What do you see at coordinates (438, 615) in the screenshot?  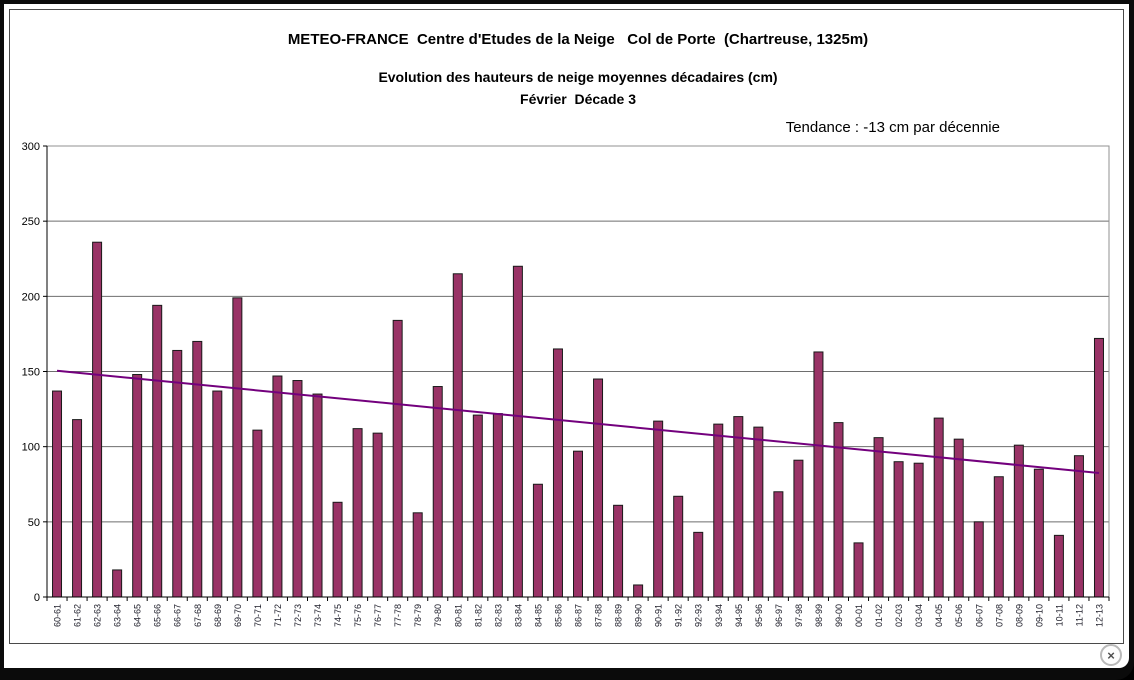 I see `x-tick-label: 79-80` at bounding box center [438, 615].